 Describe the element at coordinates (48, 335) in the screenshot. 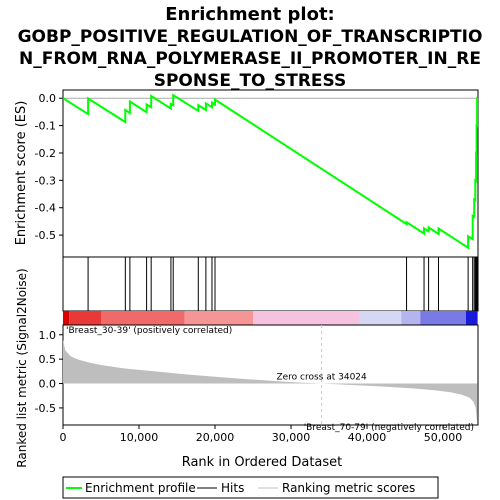

I see `rank-y-tick-label: 1.0` at that location.